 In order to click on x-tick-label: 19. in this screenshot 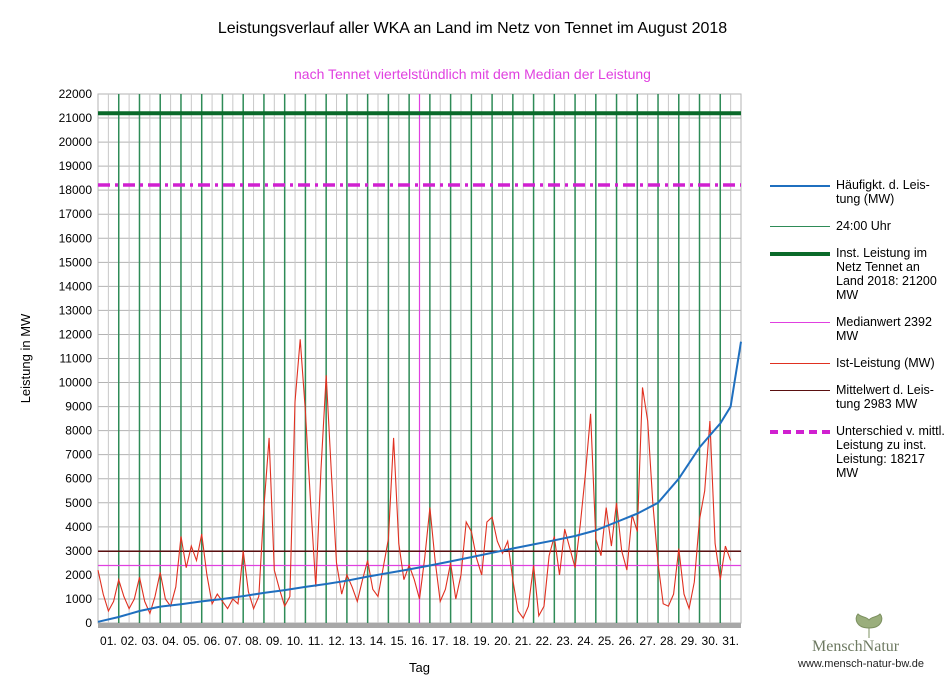, I will do `click(481, 641)`.